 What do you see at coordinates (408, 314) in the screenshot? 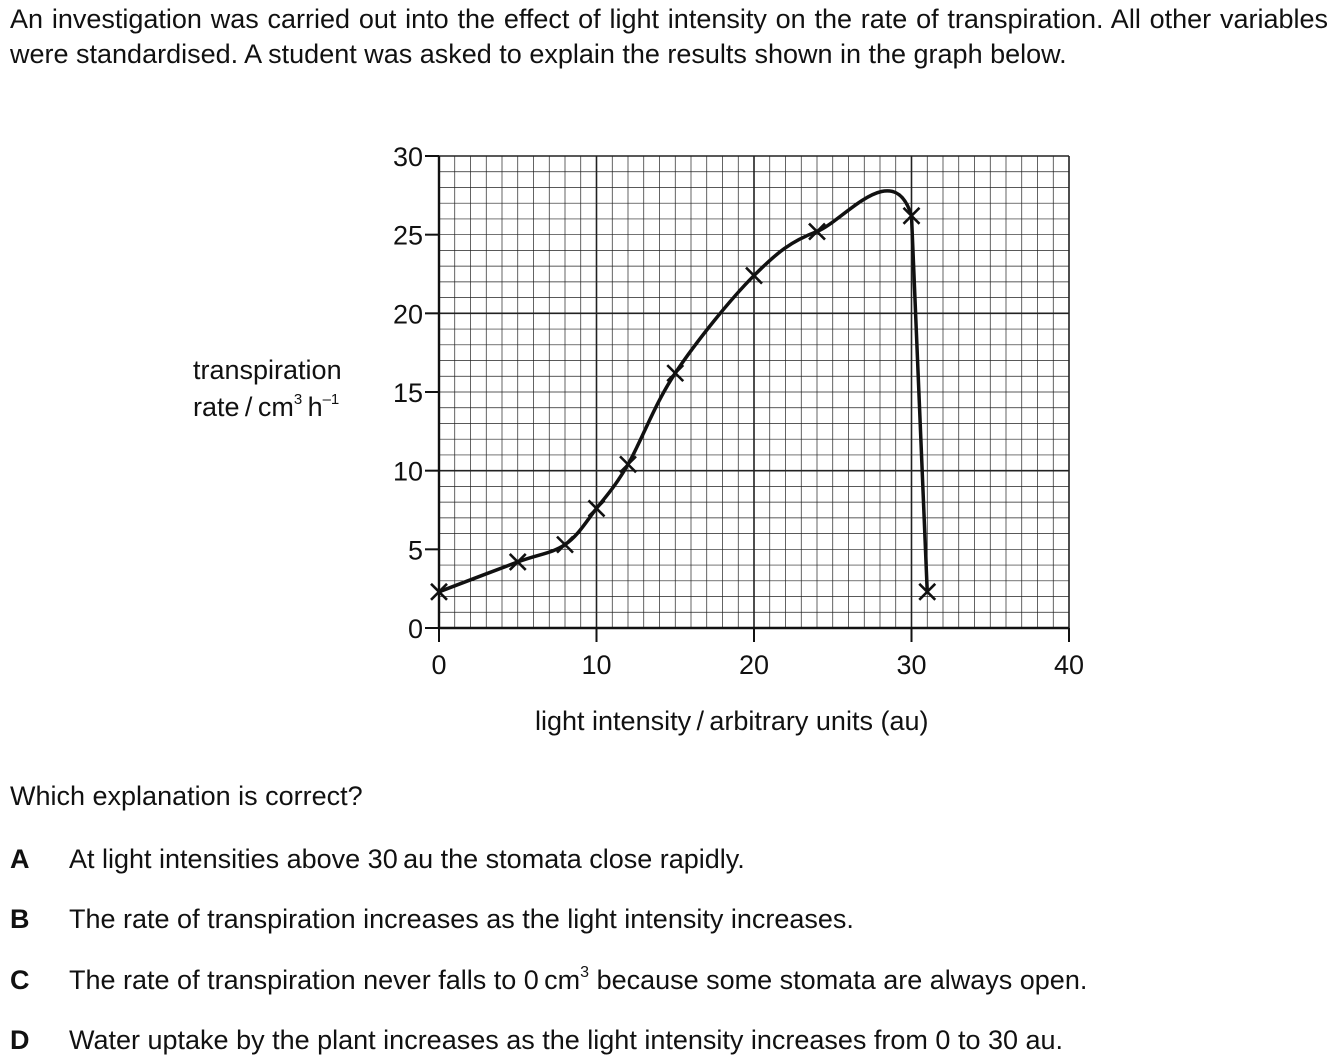
I see `y-tick-label: 20` at bounding box center [408, 314].